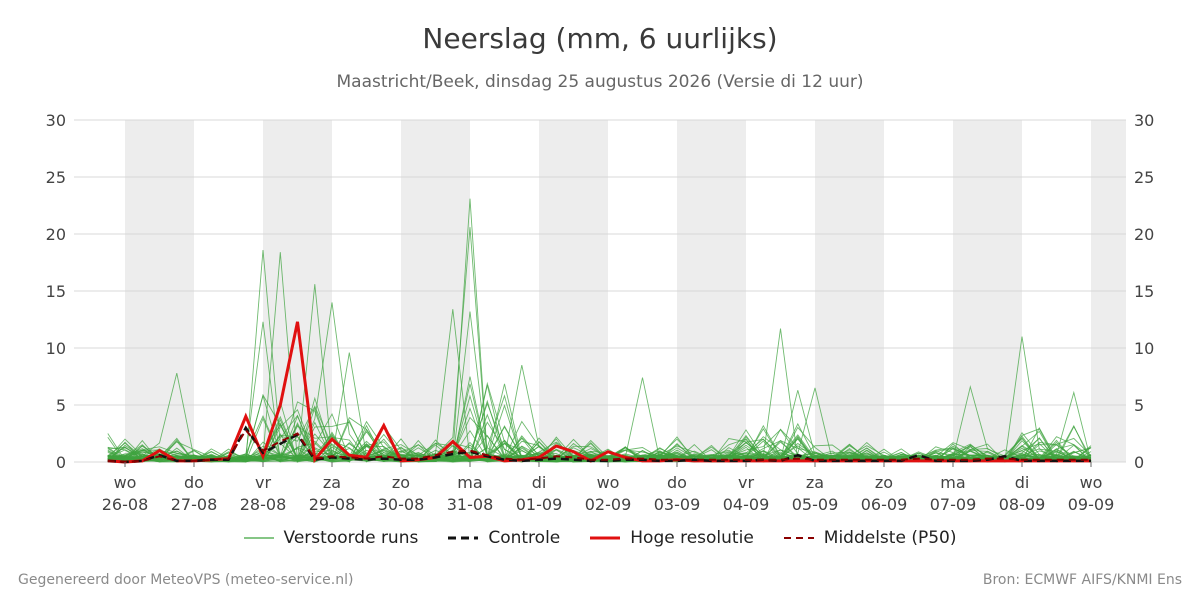  I want to click on x-tick-label-date: 06-09, so click(884, 504).